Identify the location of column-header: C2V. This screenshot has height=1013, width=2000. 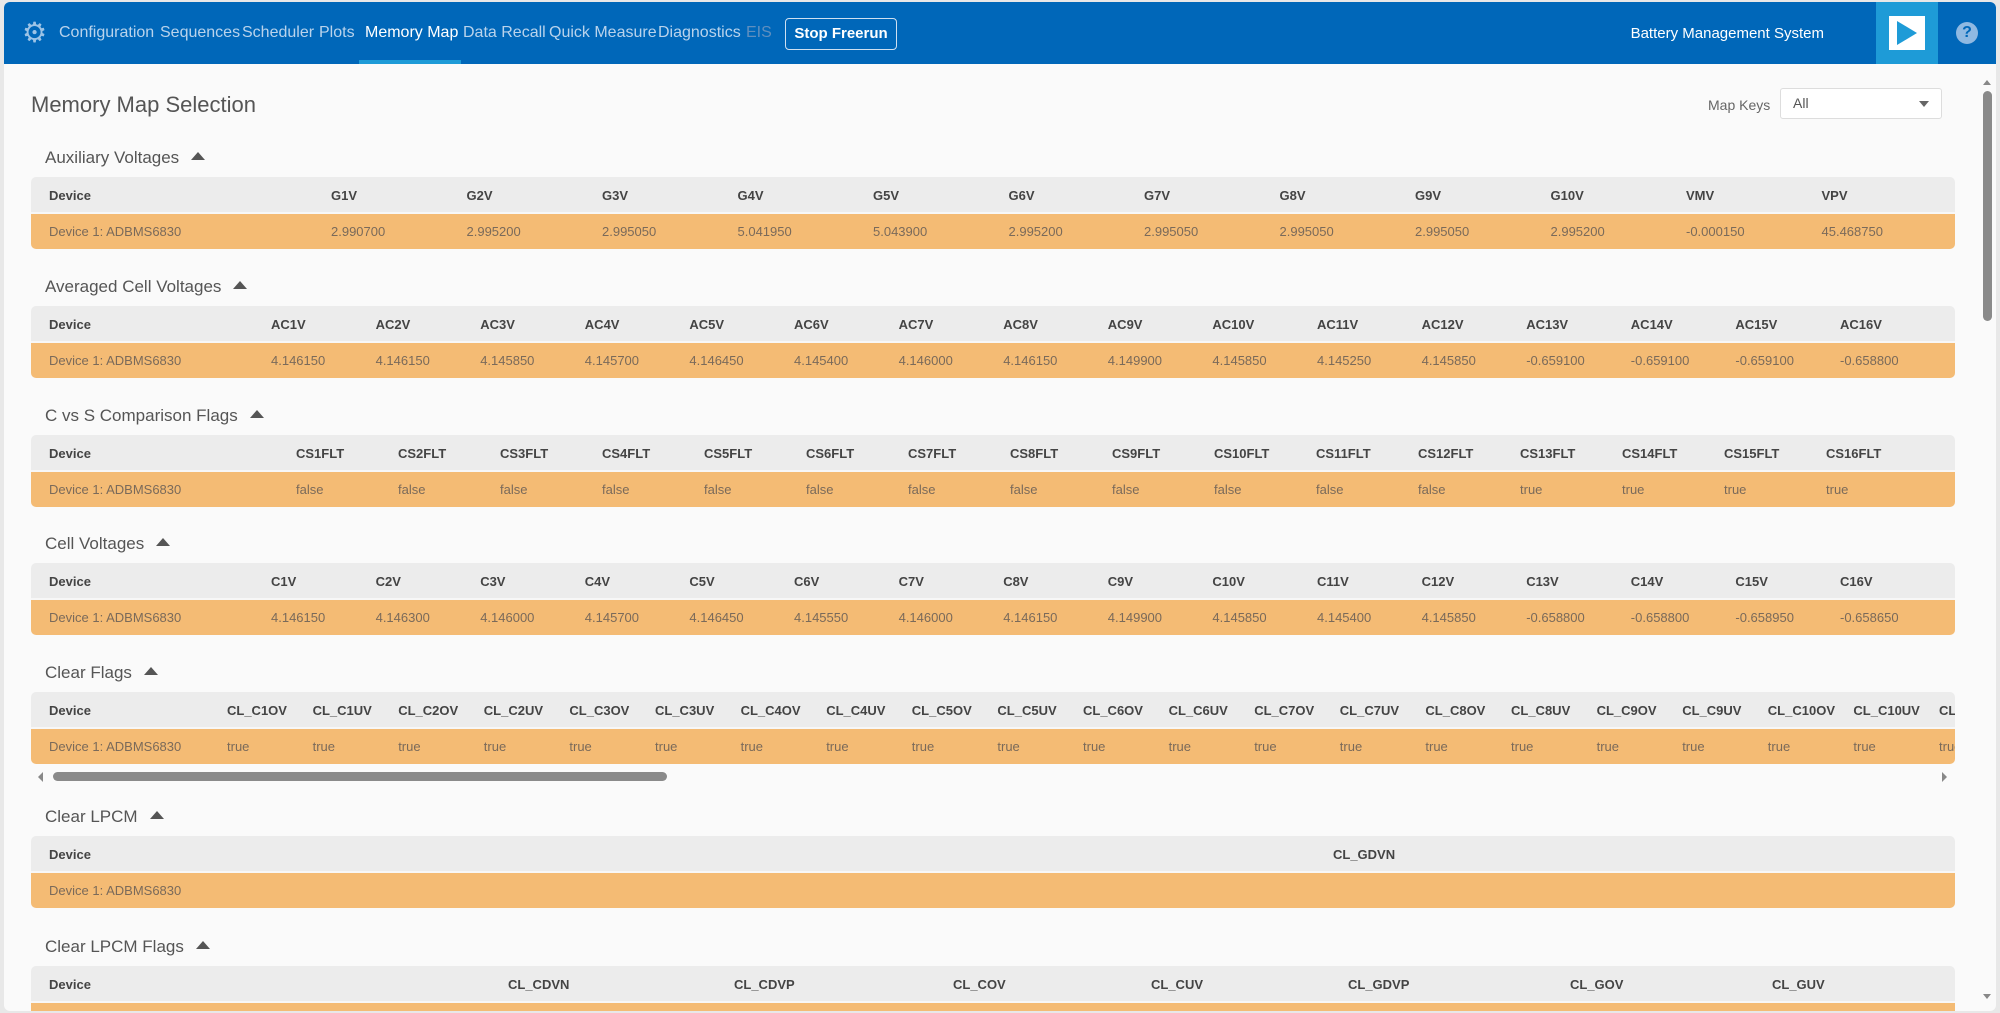
(388, 581).